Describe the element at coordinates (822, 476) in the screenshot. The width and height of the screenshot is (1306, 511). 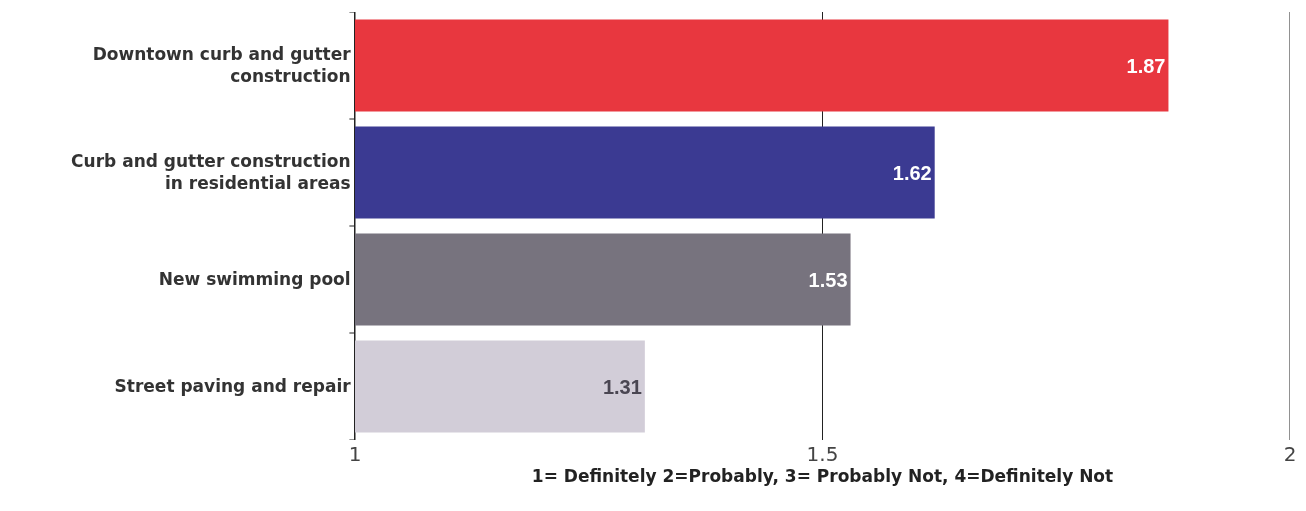
I see `x-axis-title: 1= Definitely 2=Probably, 3= Probably Not, 4=Definitely Not` at that location.